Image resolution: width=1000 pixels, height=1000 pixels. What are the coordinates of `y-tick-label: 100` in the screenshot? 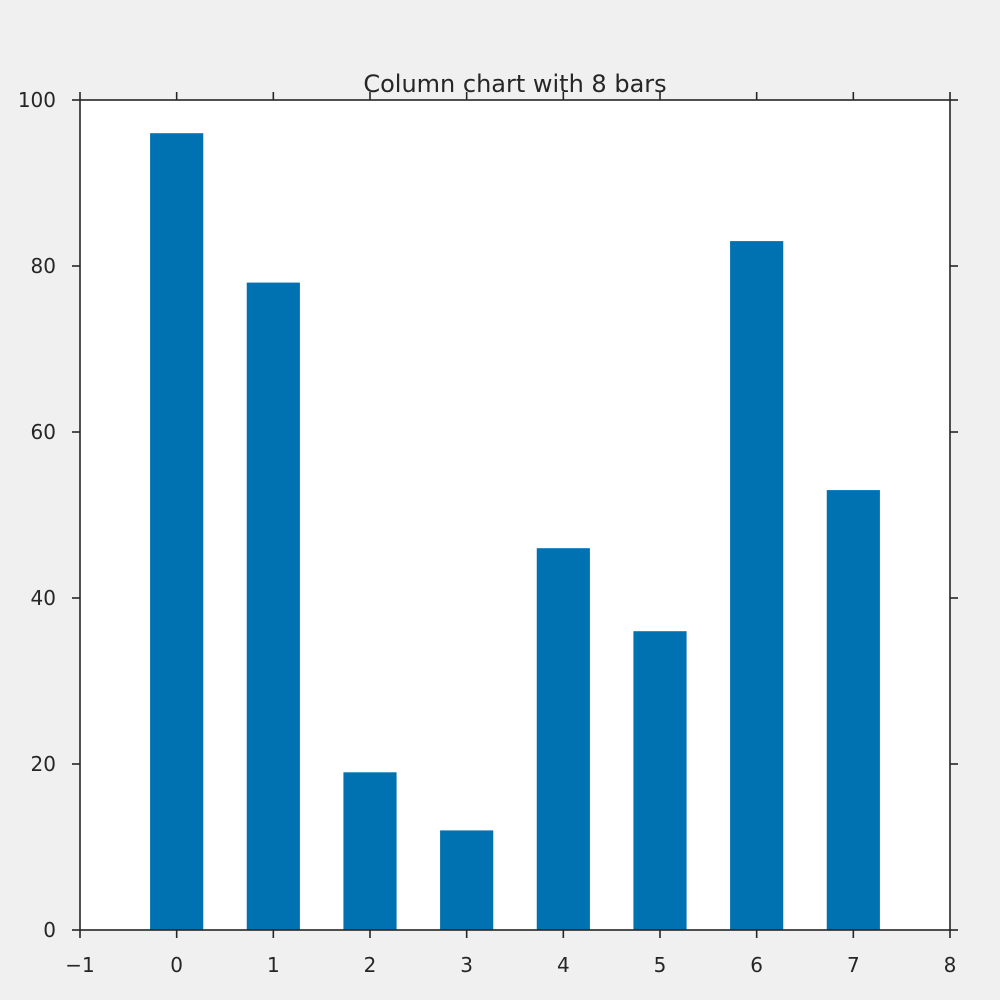 It's located at (37, 100).